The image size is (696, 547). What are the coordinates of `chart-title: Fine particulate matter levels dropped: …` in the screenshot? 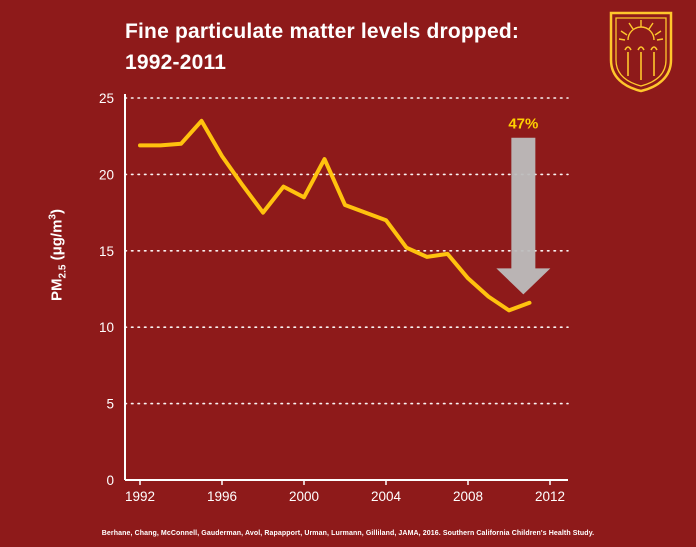 It's located at (322, 47).